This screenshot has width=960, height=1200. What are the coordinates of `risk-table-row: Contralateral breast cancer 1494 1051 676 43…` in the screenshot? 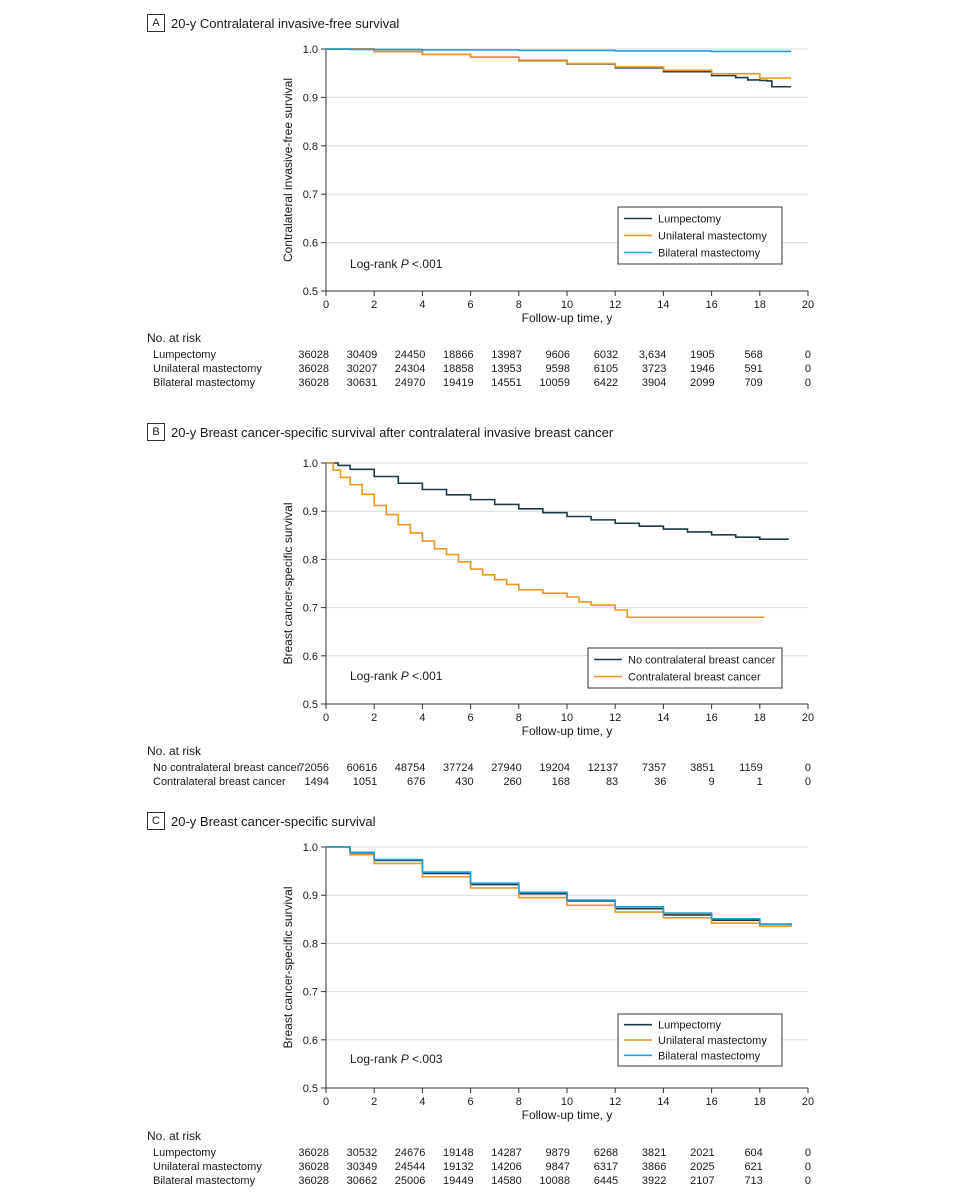 It's located at (480, 783).